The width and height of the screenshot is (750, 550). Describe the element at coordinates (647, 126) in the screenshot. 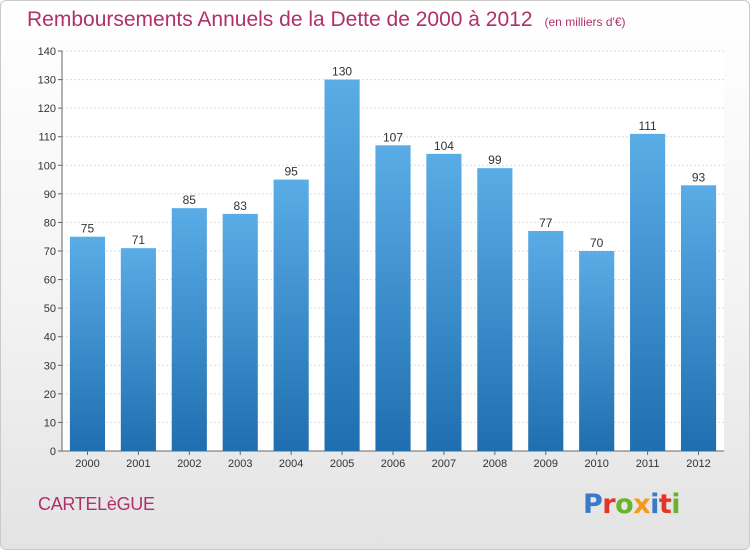

I see `bar-value-label: 111` at that location.